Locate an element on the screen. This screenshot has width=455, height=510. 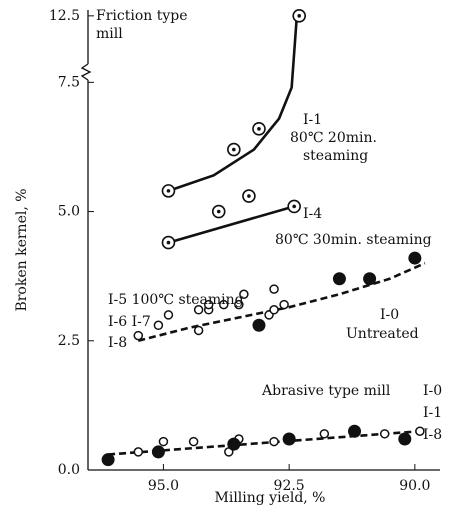
y-tick-label: 2.5 is located at coordinates (69, 341).